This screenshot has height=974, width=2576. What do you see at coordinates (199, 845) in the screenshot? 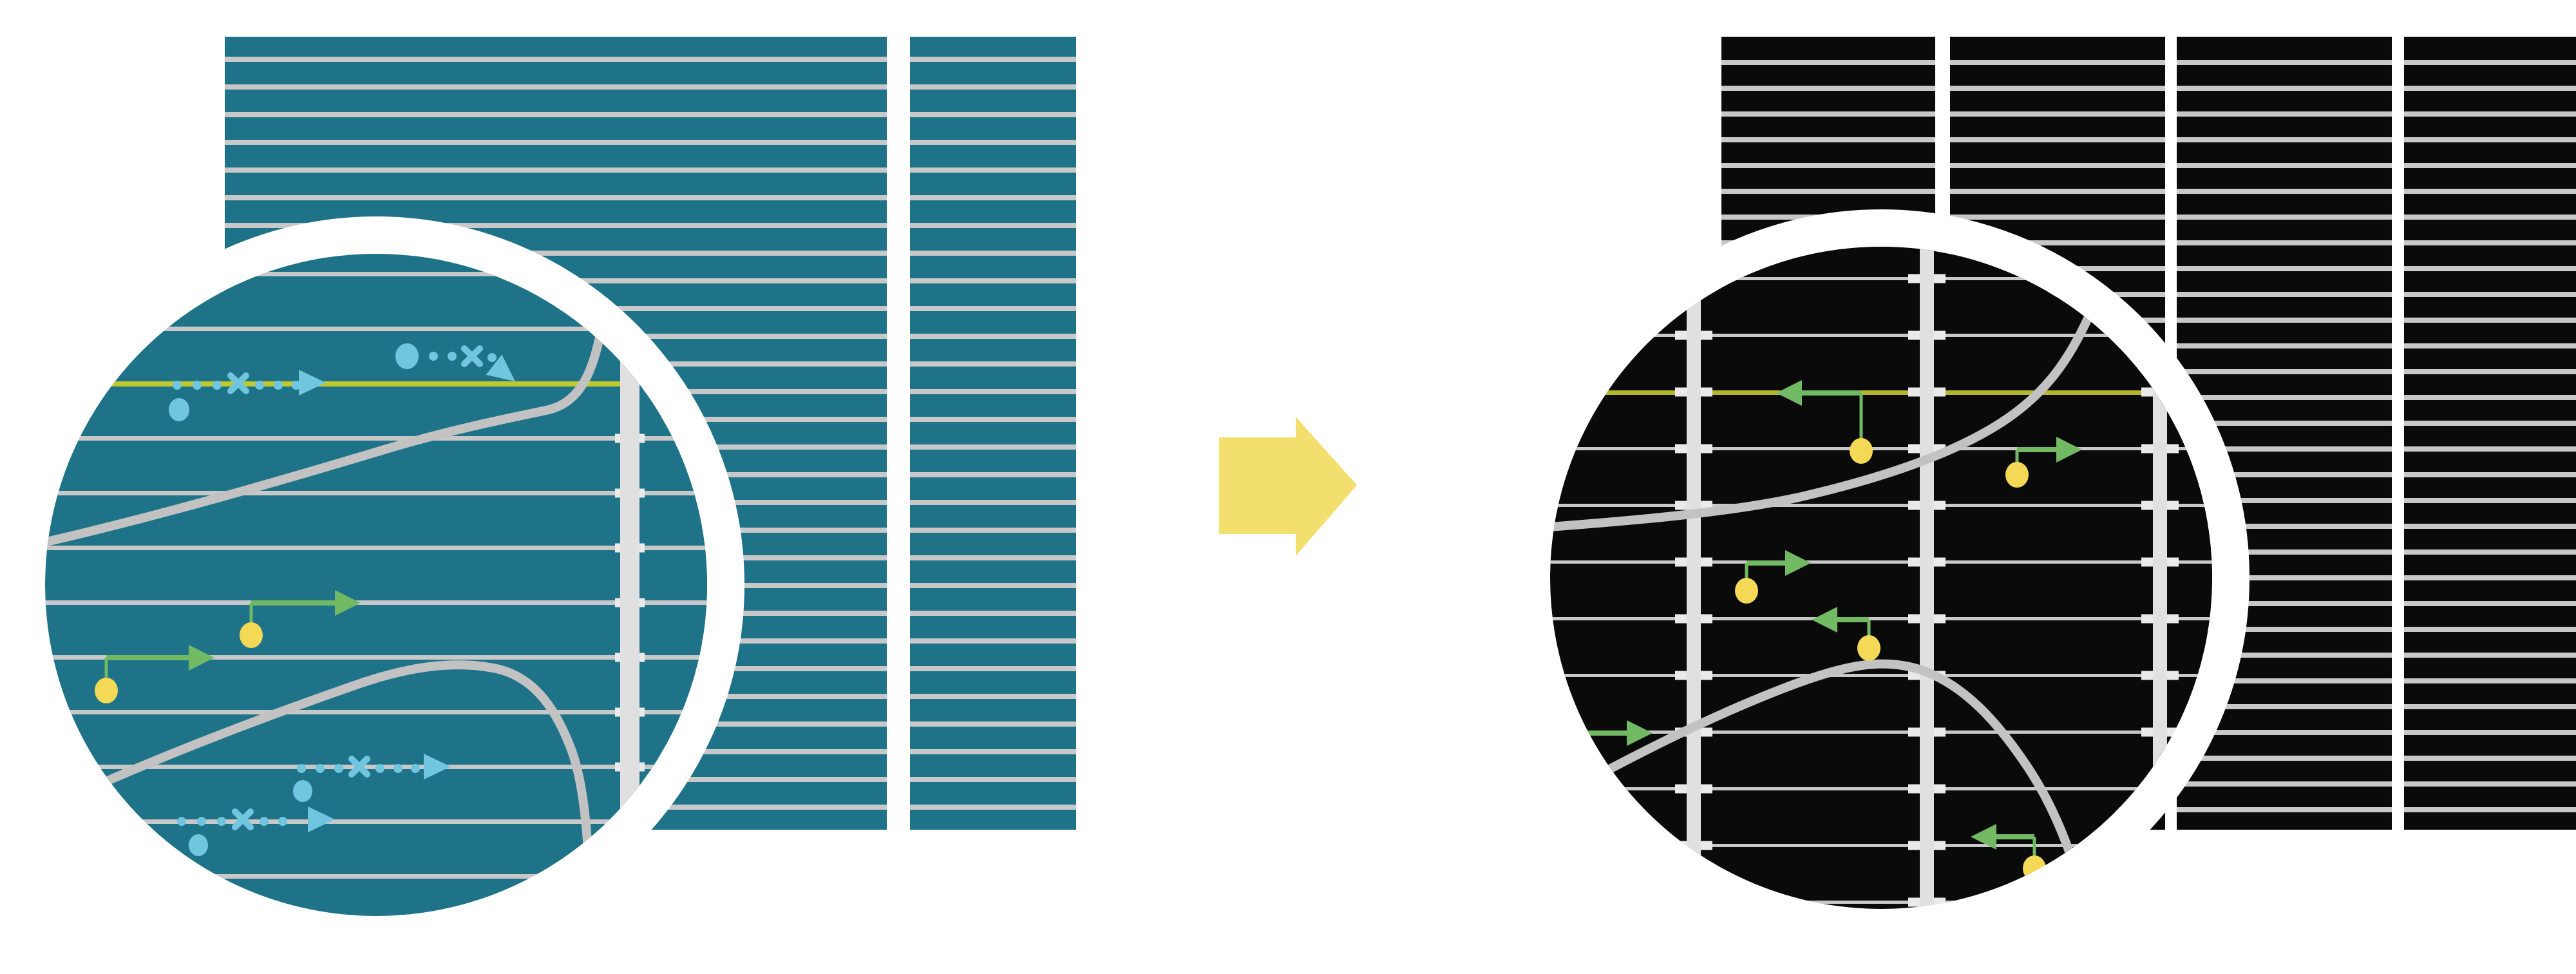
I see `electron-dot` at bounding box center [199, 845].